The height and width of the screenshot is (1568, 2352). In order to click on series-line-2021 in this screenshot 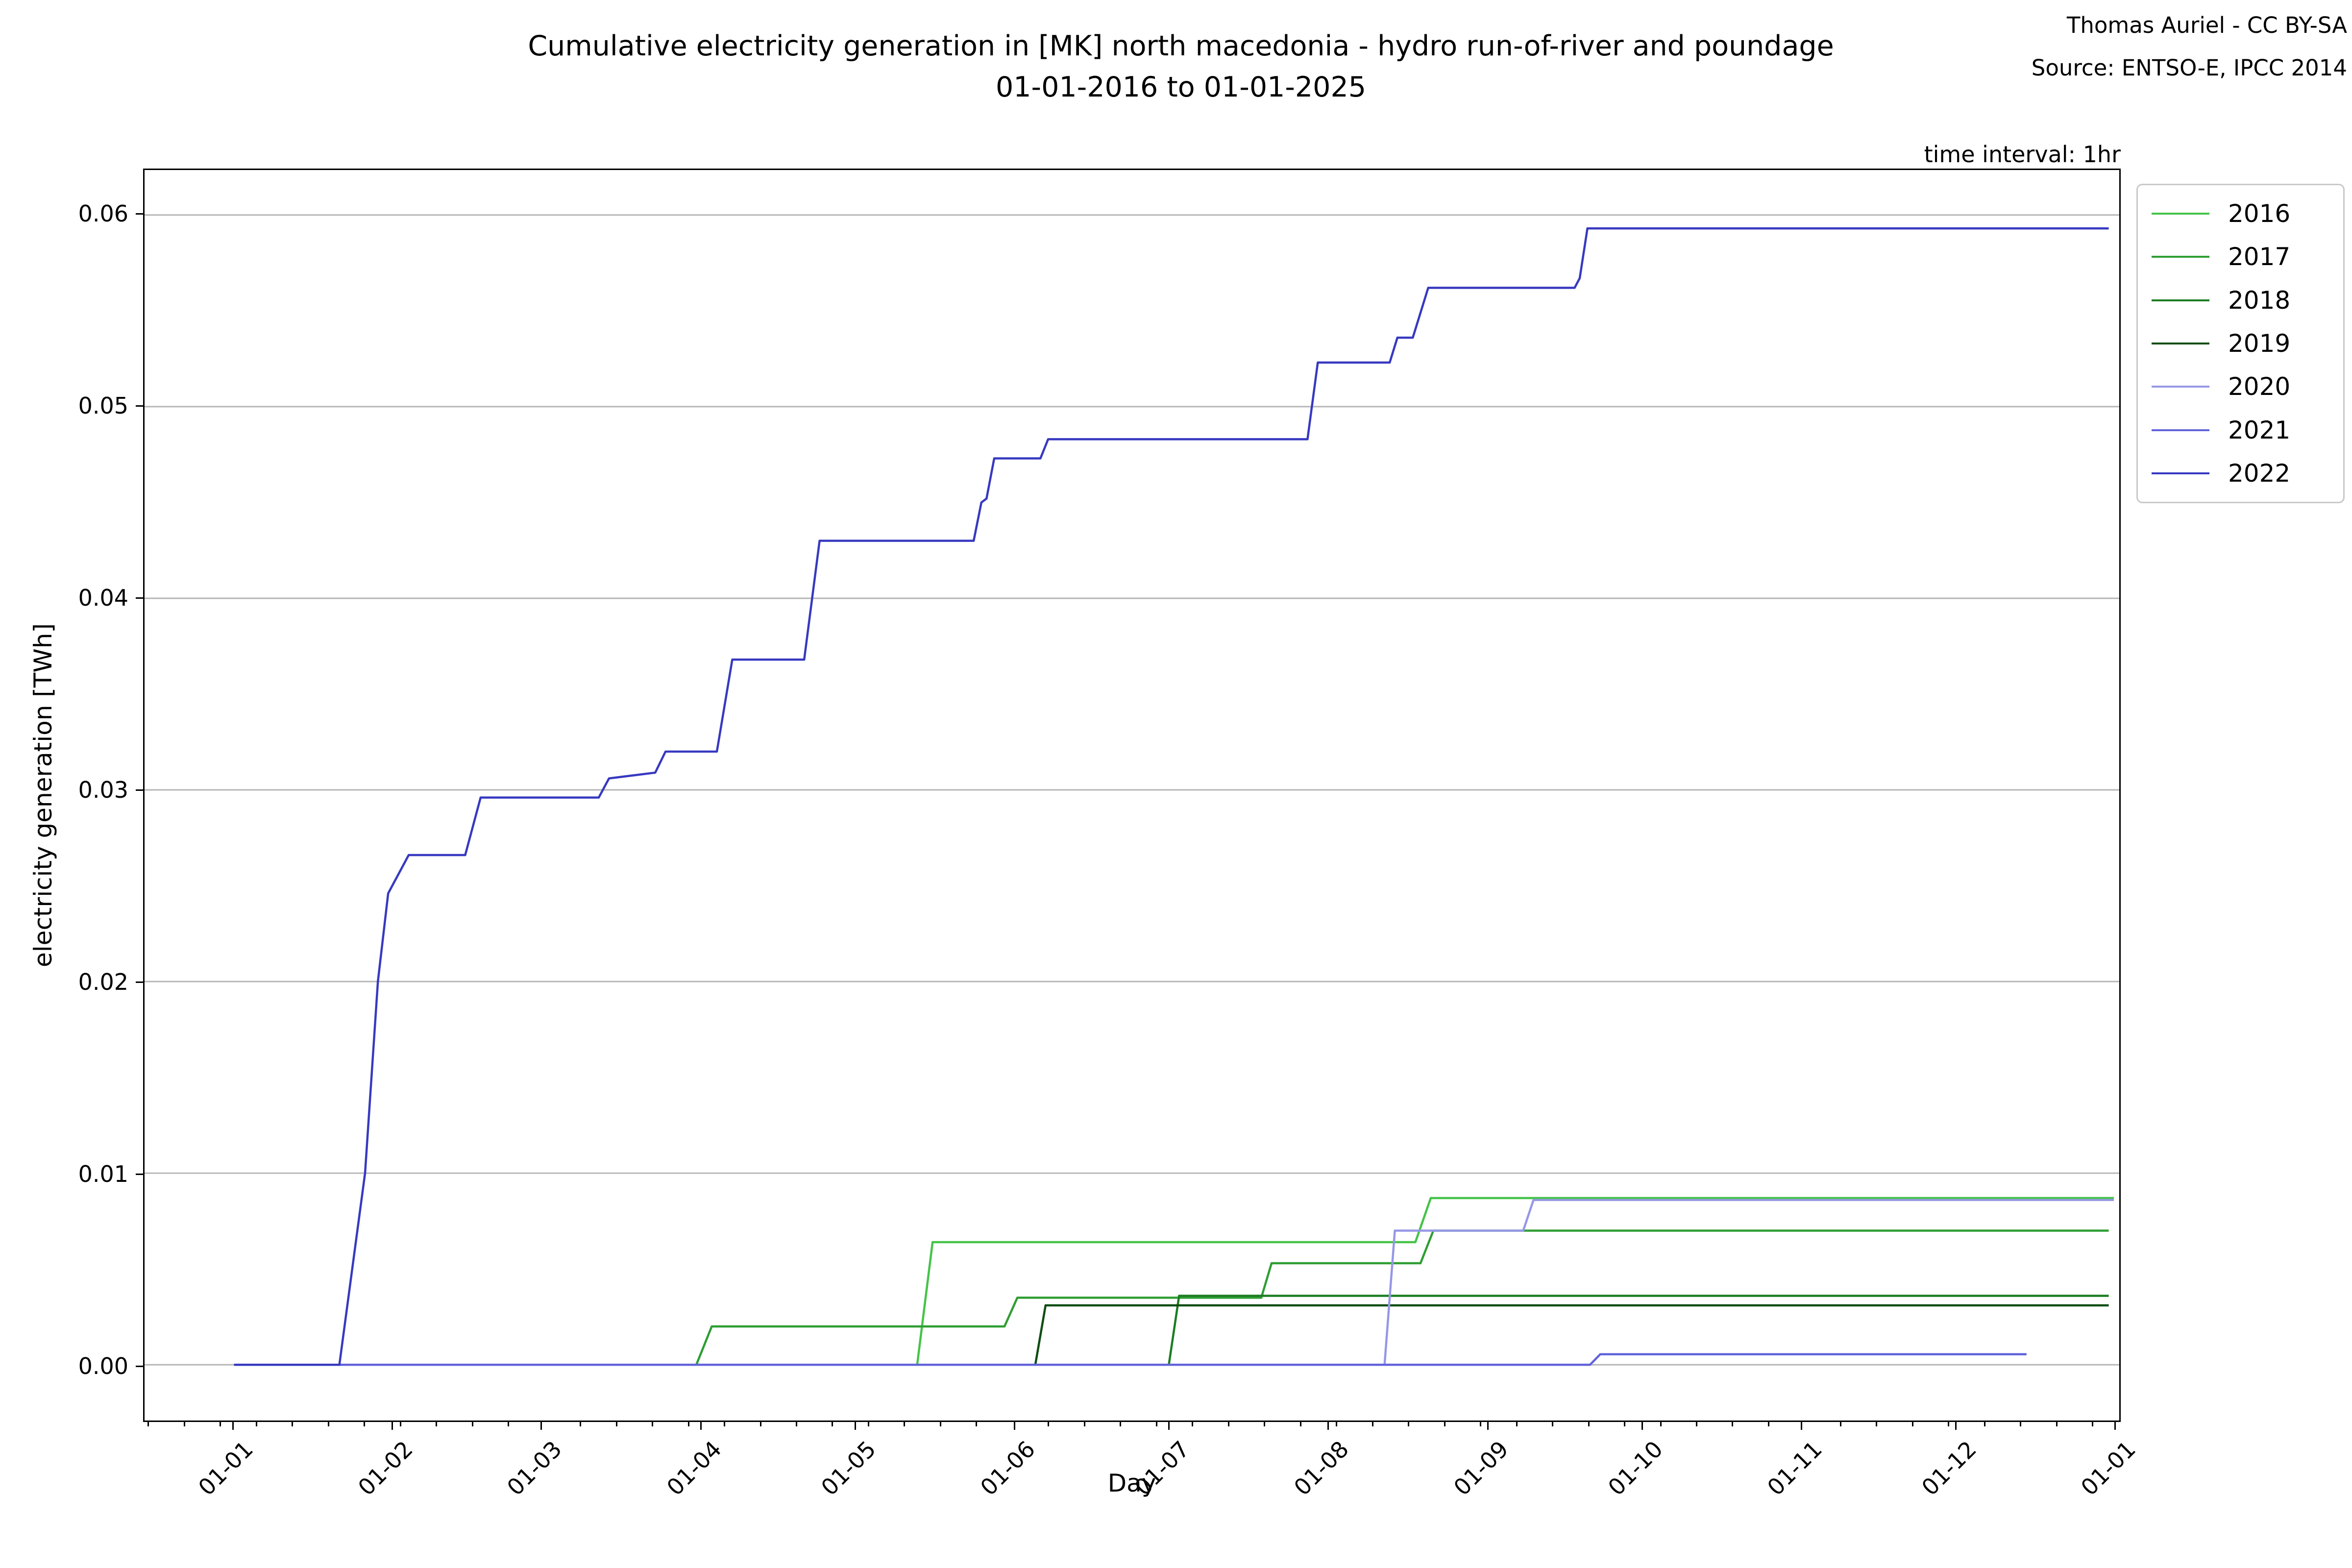, I will do `click(1130, 1359)`.